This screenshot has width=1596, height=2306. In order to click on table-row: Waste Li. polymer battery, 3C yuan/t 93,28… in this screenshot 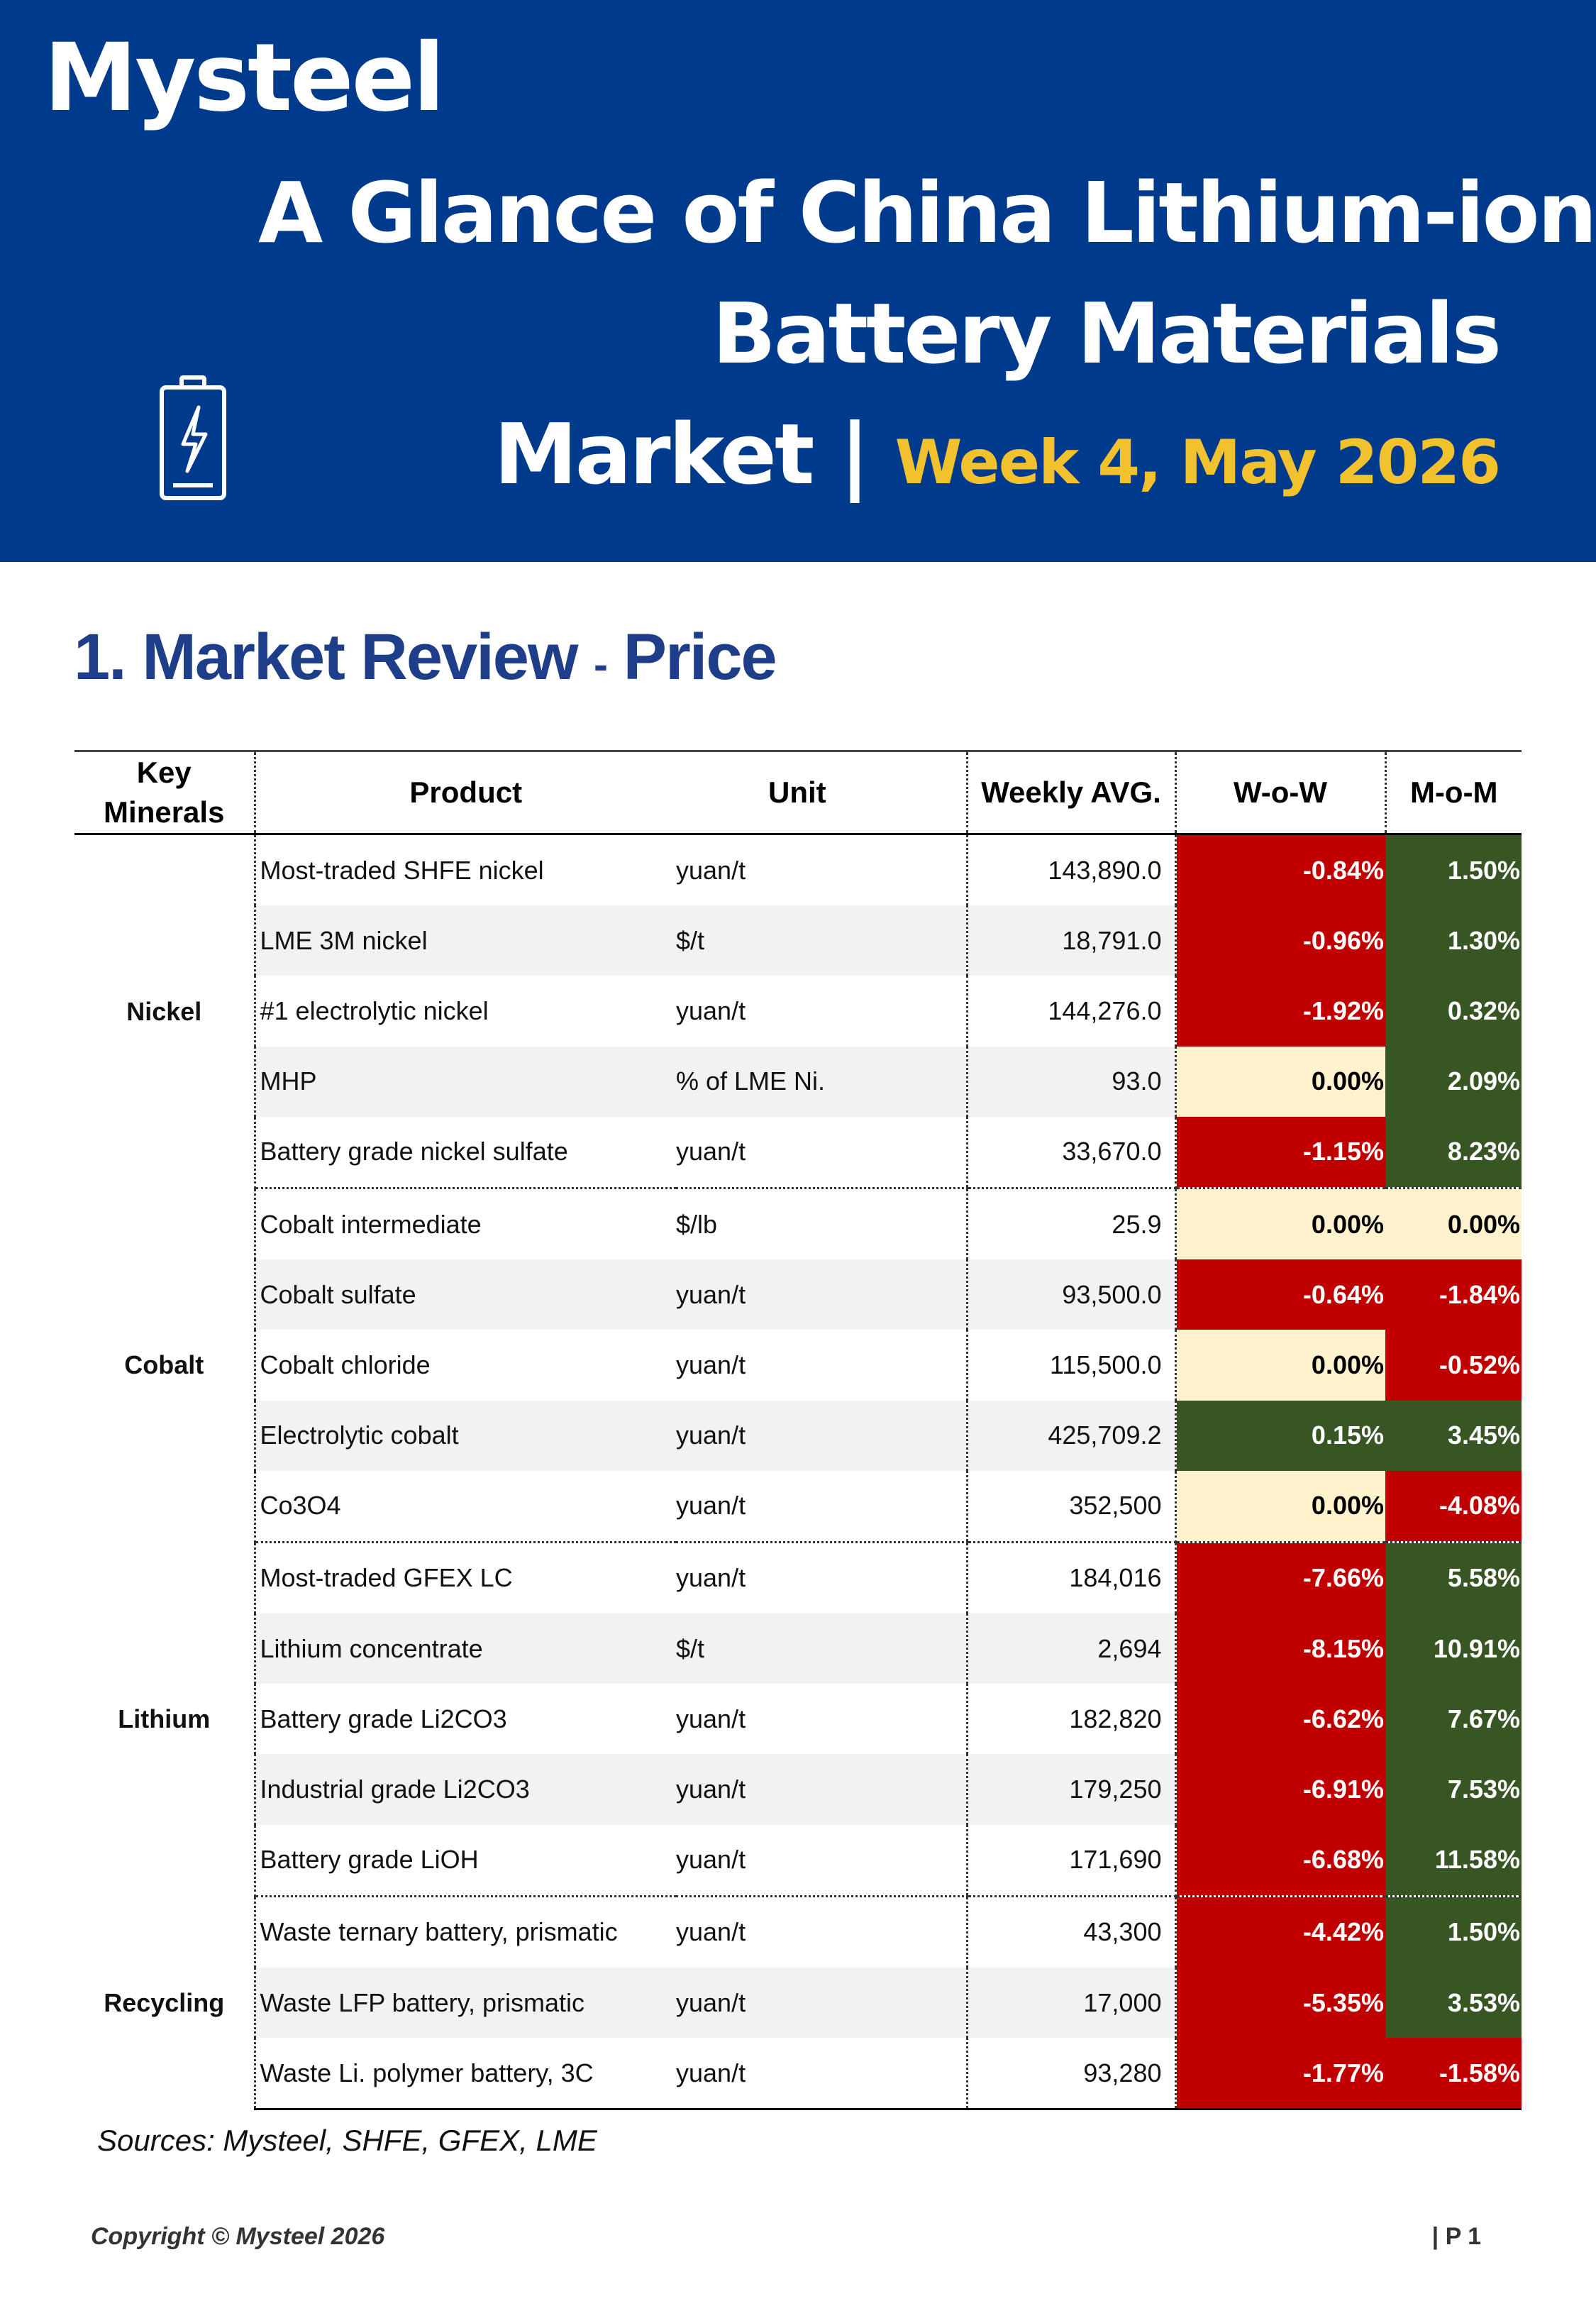, I will do `click(798, 2074)`.